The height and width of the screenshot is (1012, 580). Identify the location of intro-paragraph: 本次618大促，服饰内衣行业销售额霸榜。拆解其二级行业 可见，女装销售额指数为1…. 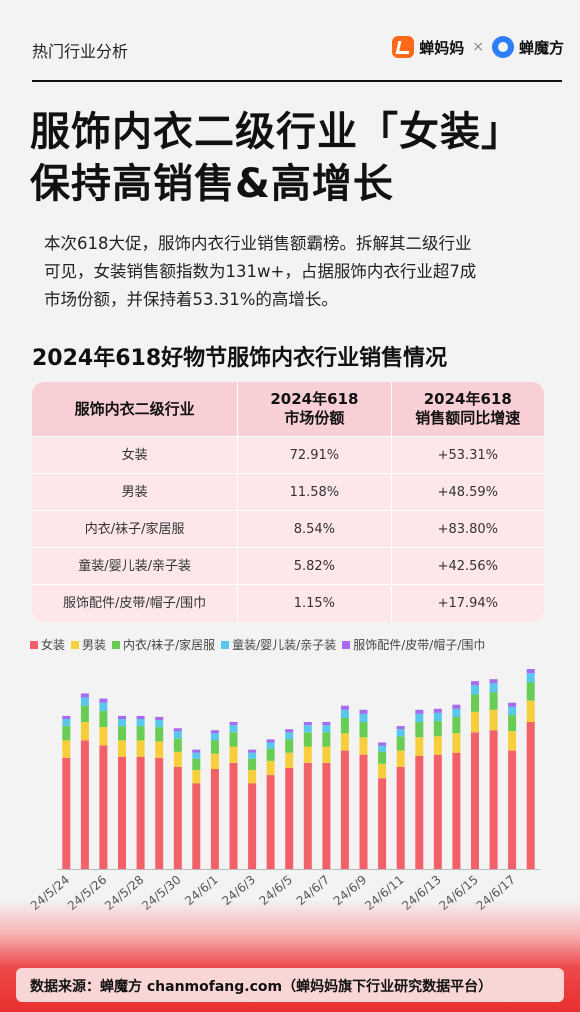
(299, 272).